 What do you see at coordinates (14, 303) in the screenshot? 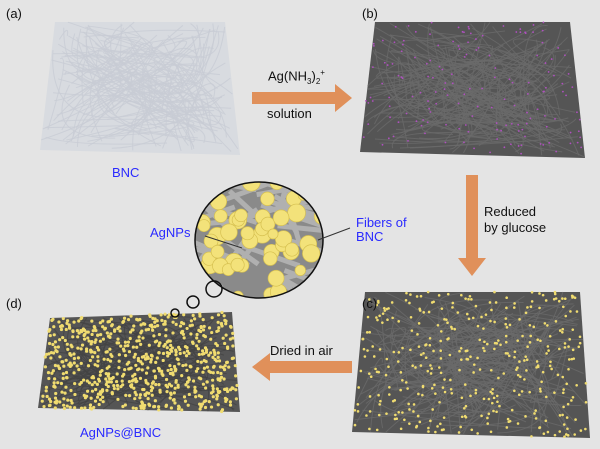
I see `panel-label-d: (d)` at bounding box center [14, 303].